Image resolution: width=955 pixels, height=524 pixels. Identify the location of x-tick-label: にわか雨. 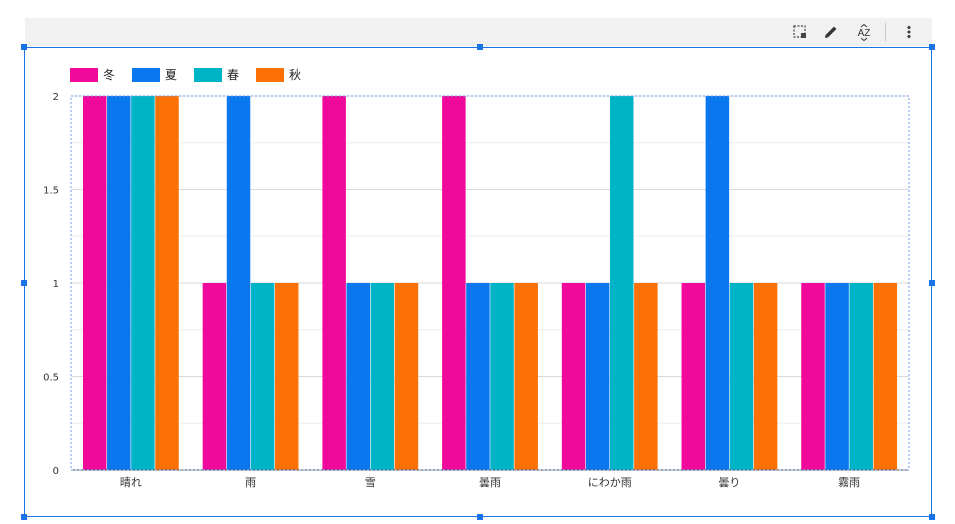
(610, 482).